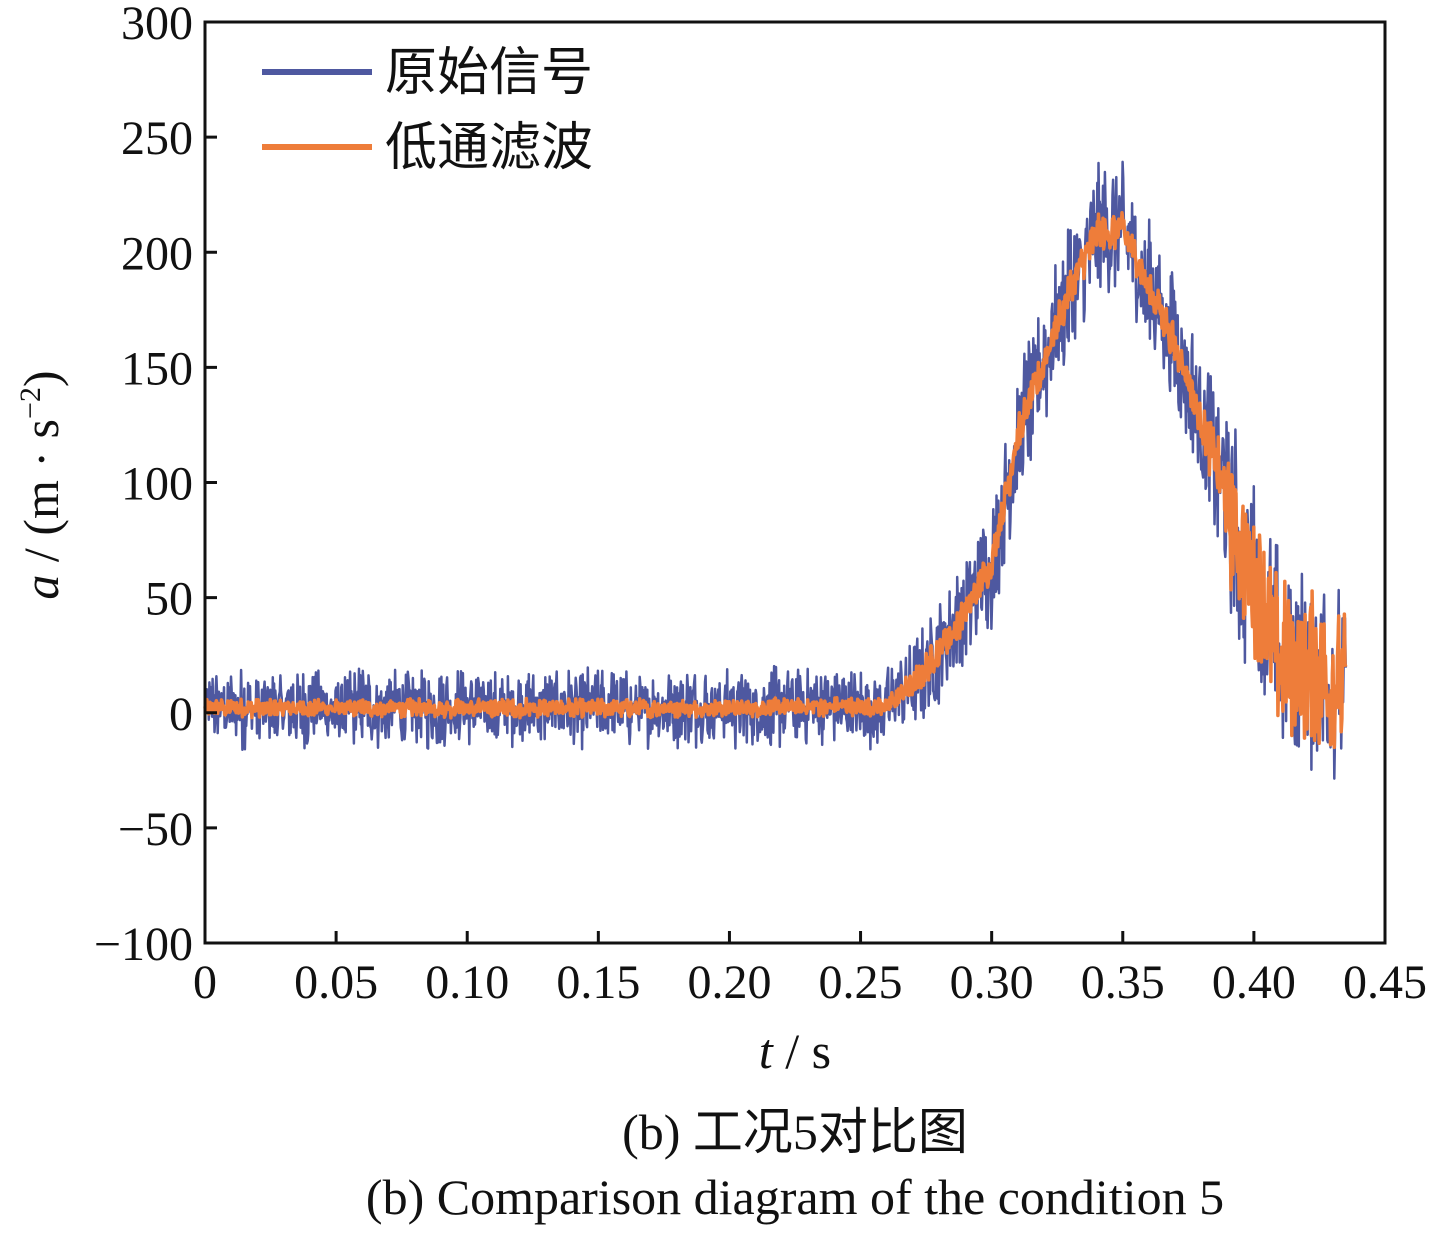 This screenshot has width=1440, height=1233. What do you see at coordinates (598, 982) in the screenshot?
I see `x-tick-label: 0.15` at bounding box center [598, 982].